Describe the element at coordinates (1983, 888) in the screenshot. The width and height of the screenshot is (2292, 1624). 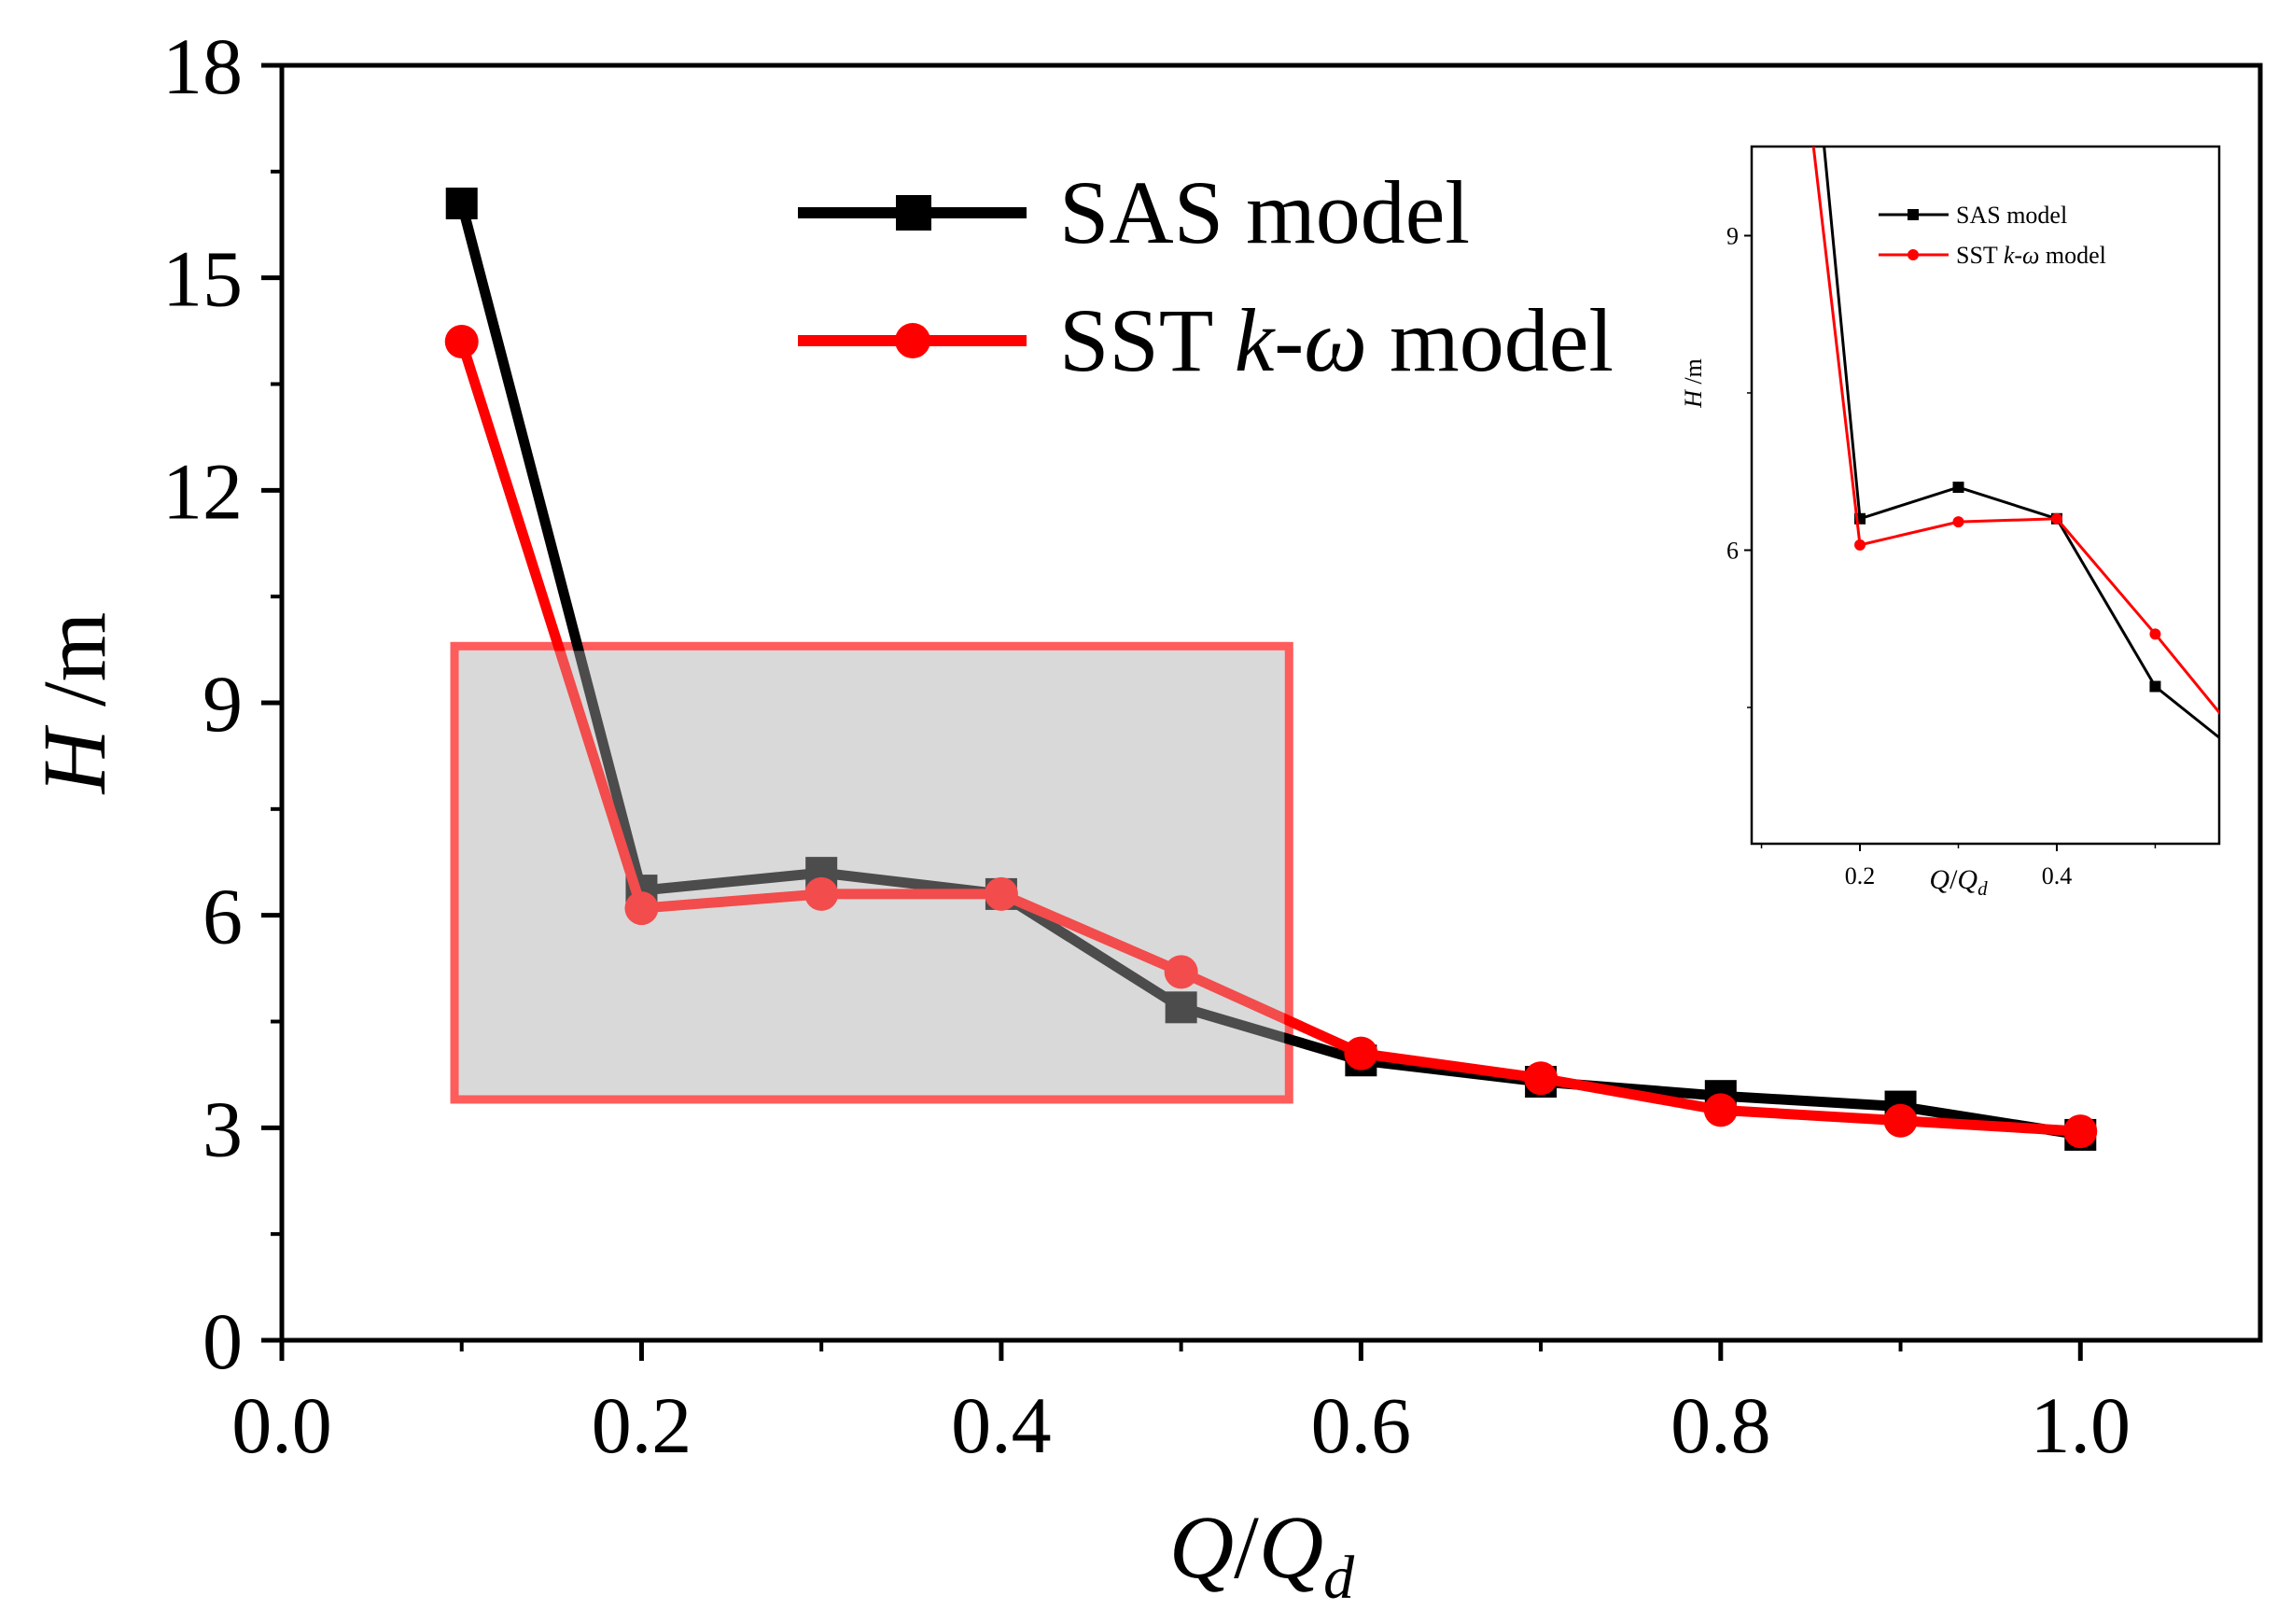
I see `inset-x-label-sub: d` at that location.